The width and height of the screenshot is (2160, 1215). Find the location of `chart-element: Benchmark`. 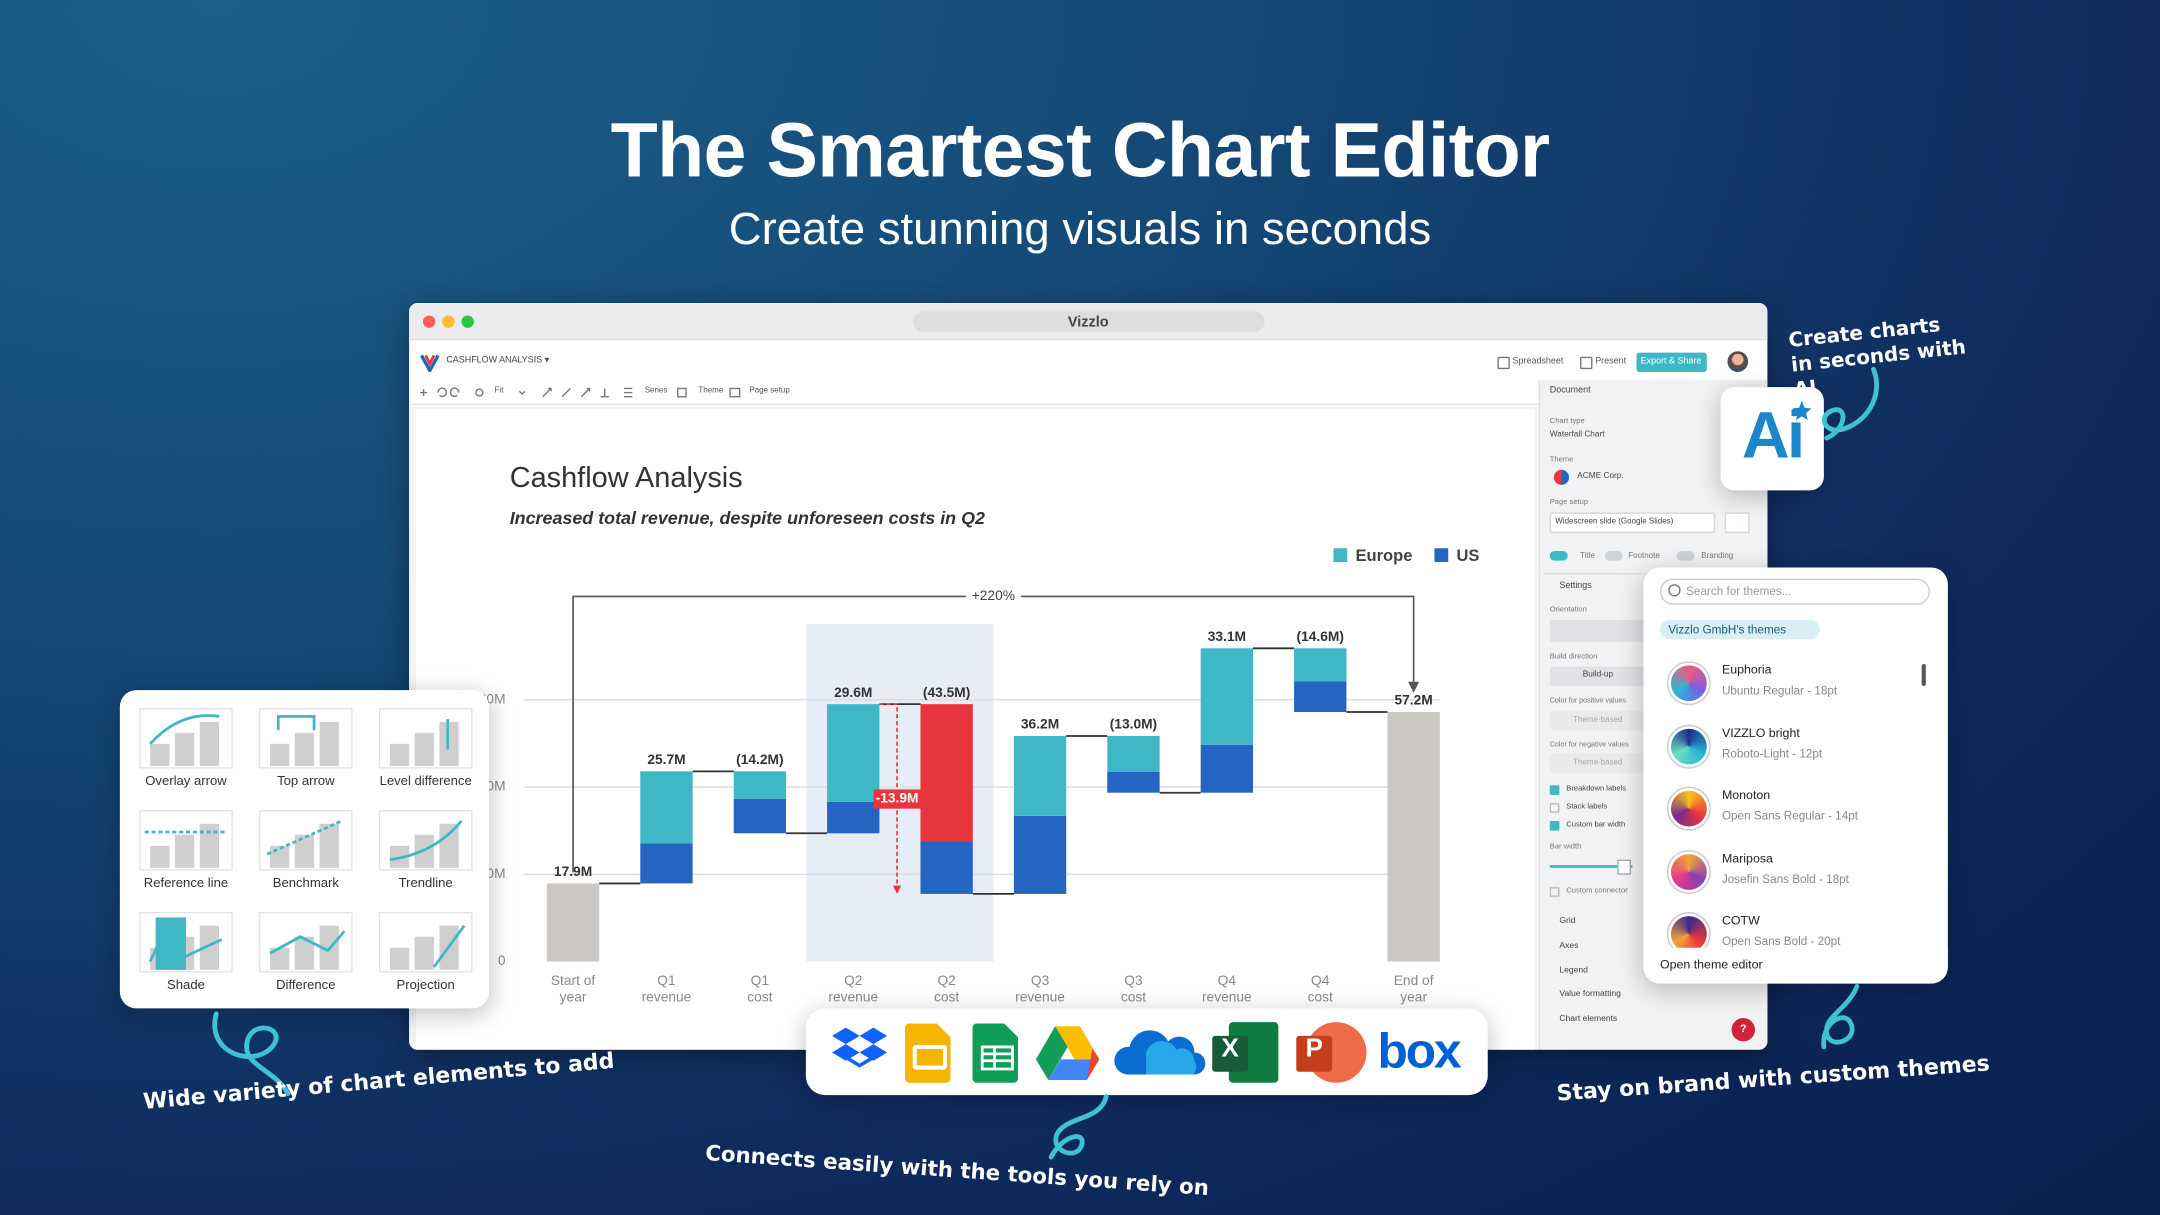

chart-element: Benchmark is located at coordinates (305, 852).